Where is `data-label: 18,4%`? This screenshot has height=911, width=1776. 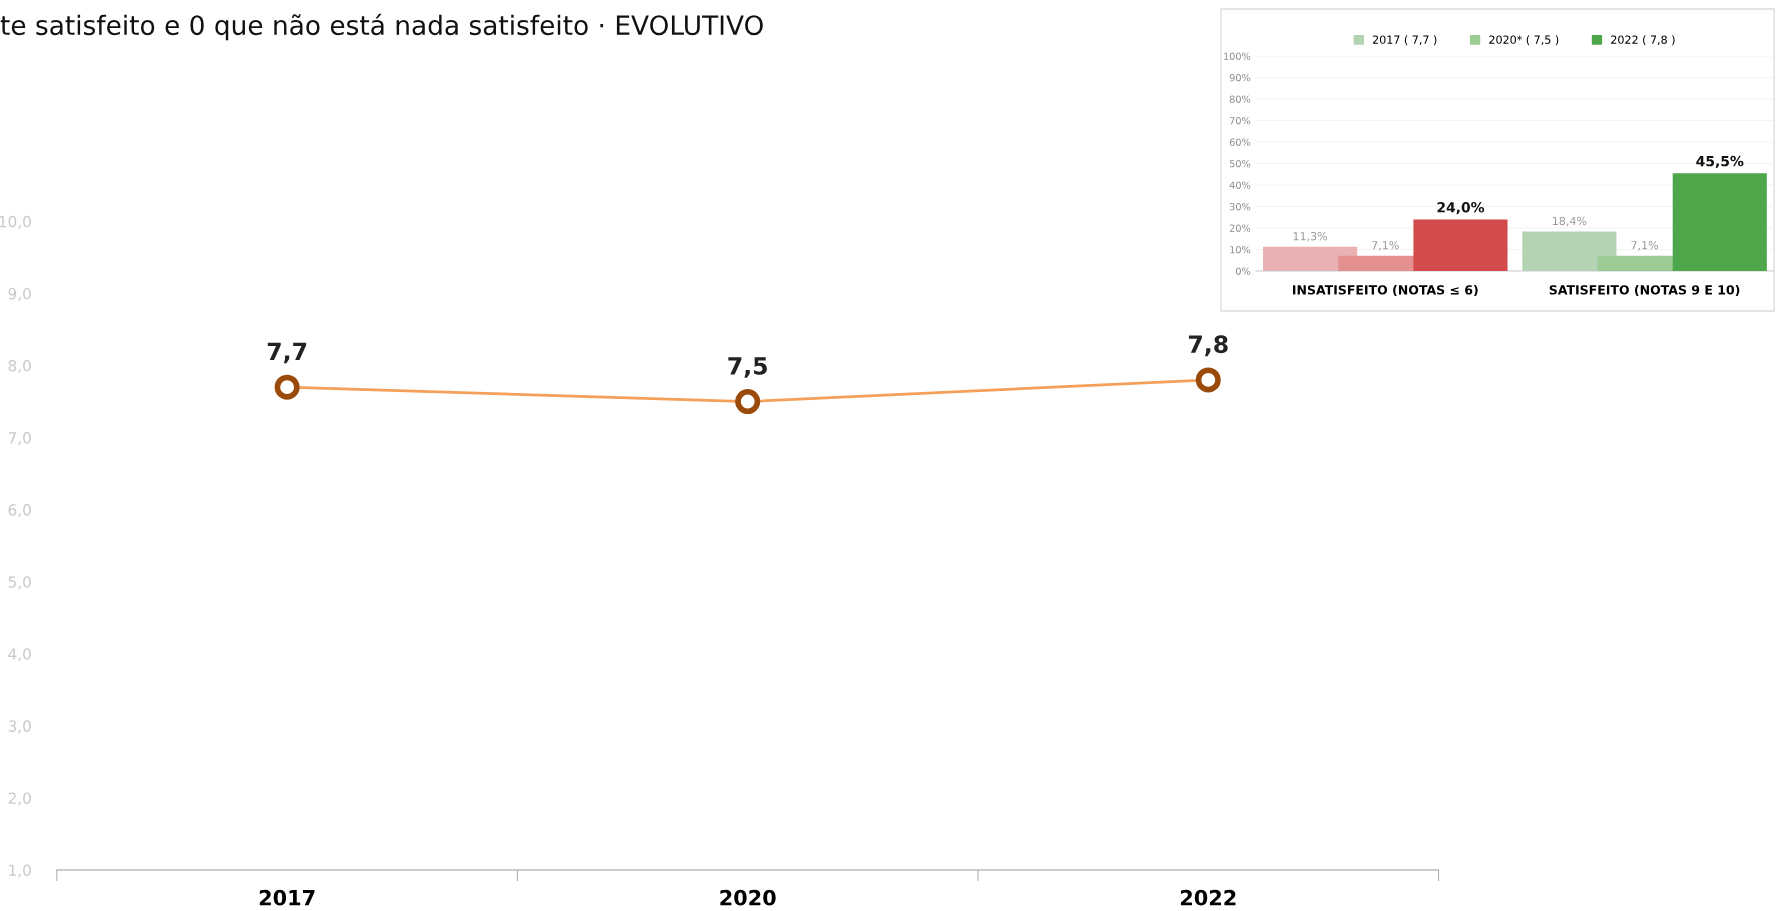 data-label: 18,4% is located at coordinates (1569, 221).